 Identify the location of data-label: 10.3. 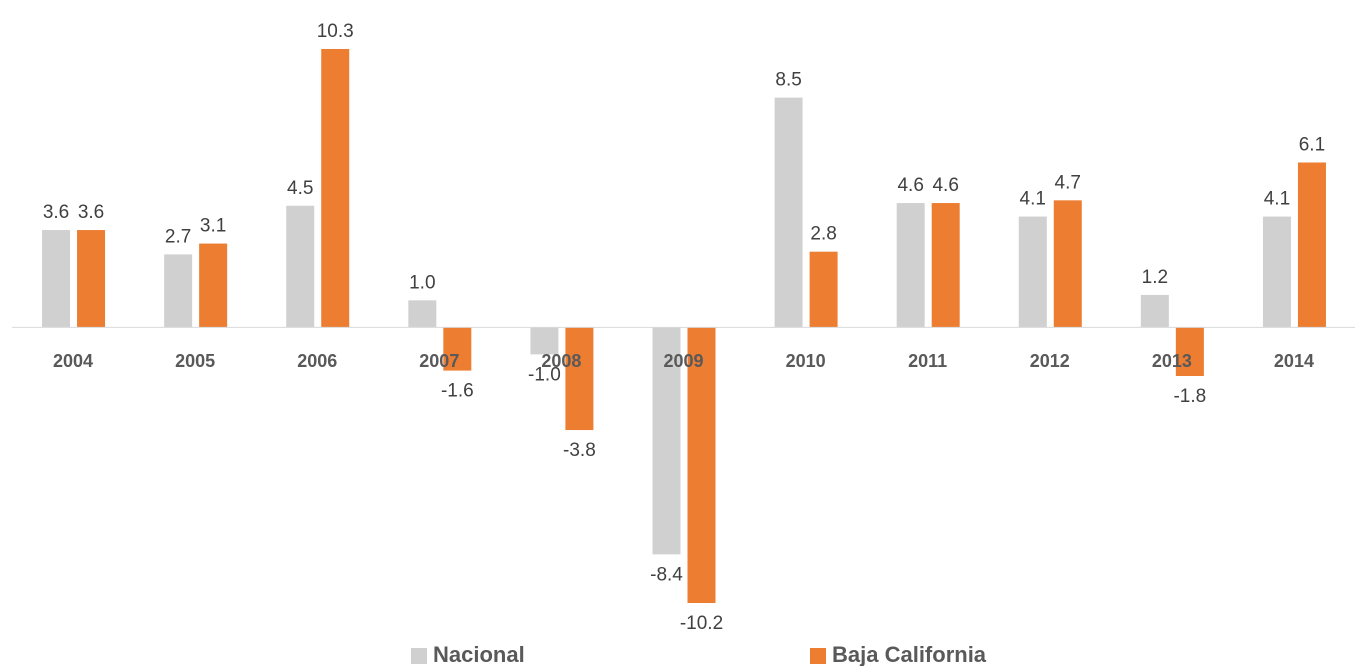
(335, 31).